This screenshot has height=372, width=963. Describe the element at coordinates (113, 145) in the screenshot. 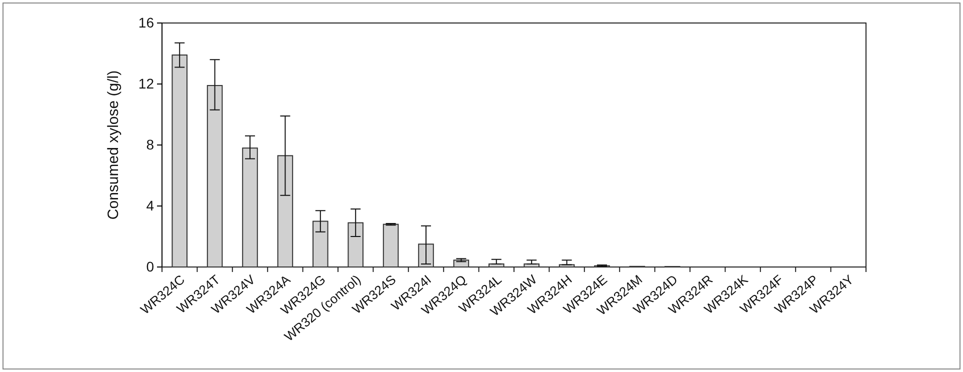

I see `y-axis-title: Consumed xylose (g/l)` at that location.